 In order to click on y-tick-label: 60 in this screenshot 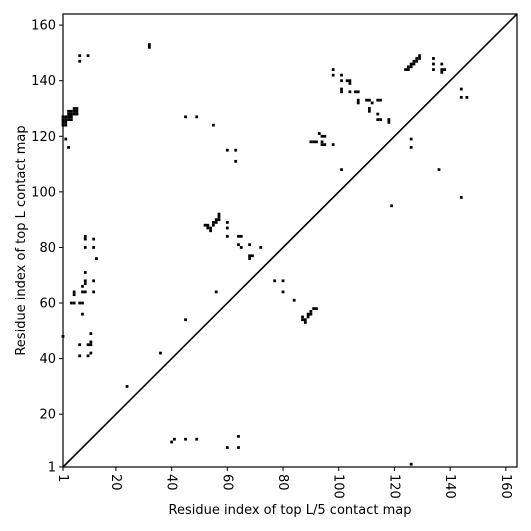, I will do `click(47, 304)`.